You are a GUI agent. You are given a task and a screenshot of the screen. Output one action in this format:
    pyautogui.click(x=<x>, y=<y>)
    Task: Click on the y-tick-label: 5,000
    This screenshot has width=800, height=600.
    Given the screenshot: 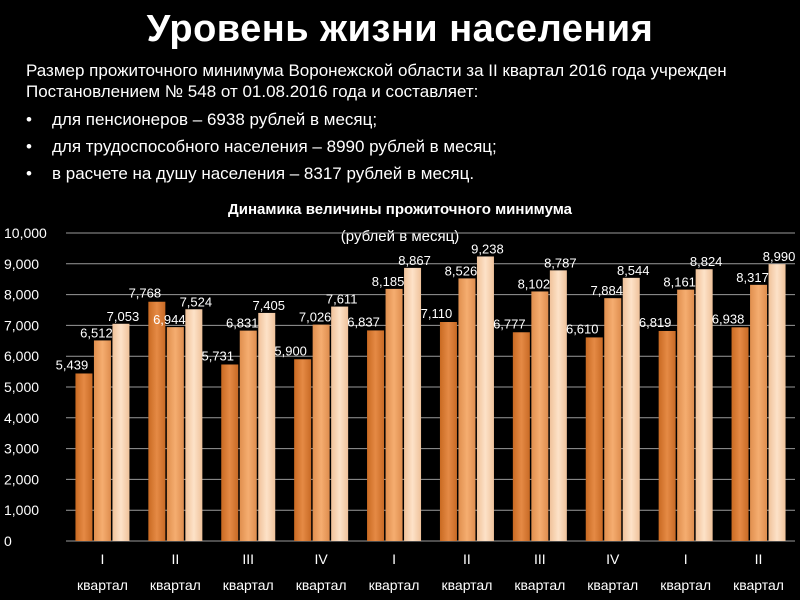 What is the action you would take?
    pyautogui.click(x=21, y=387)
    